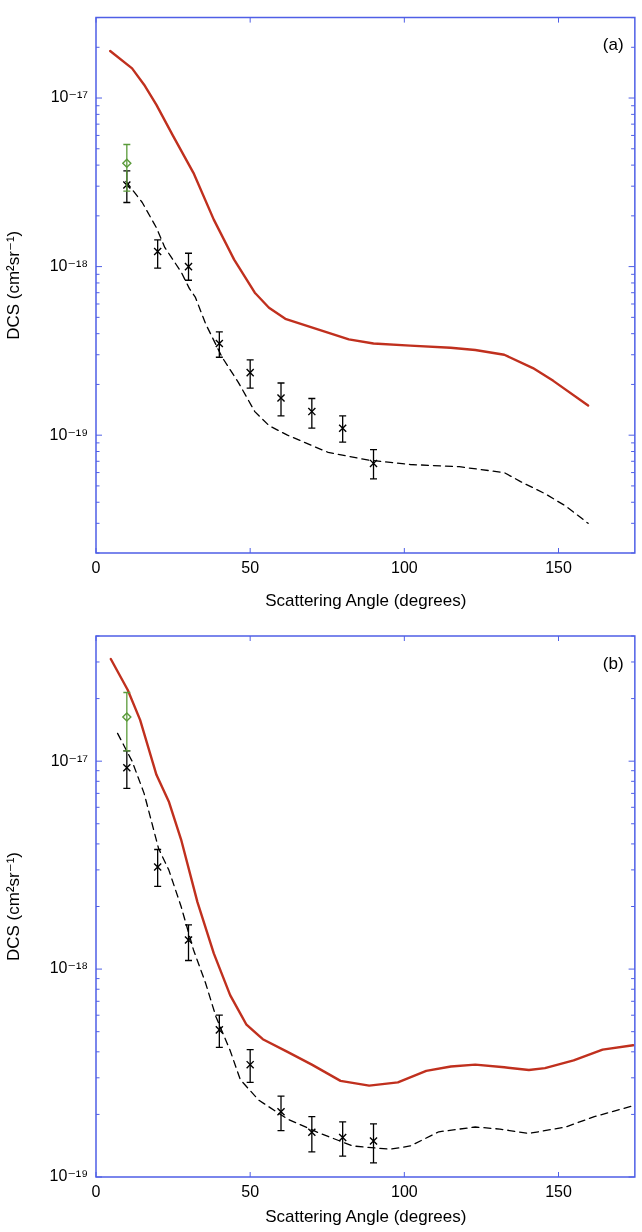 The height and width of the screenshot is (1232, 642). What do you see at coordinates (613, 45) in the screenshot?
I see `annotation: (a)` at bounding box center [613, 45].